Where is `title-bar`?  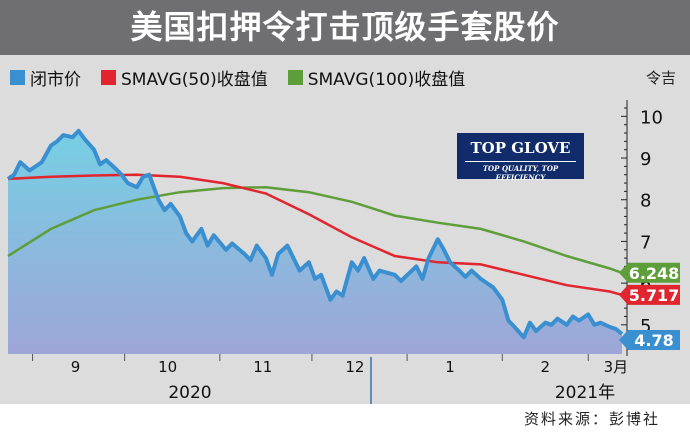
title-bar is located at coordinates (345, 27).